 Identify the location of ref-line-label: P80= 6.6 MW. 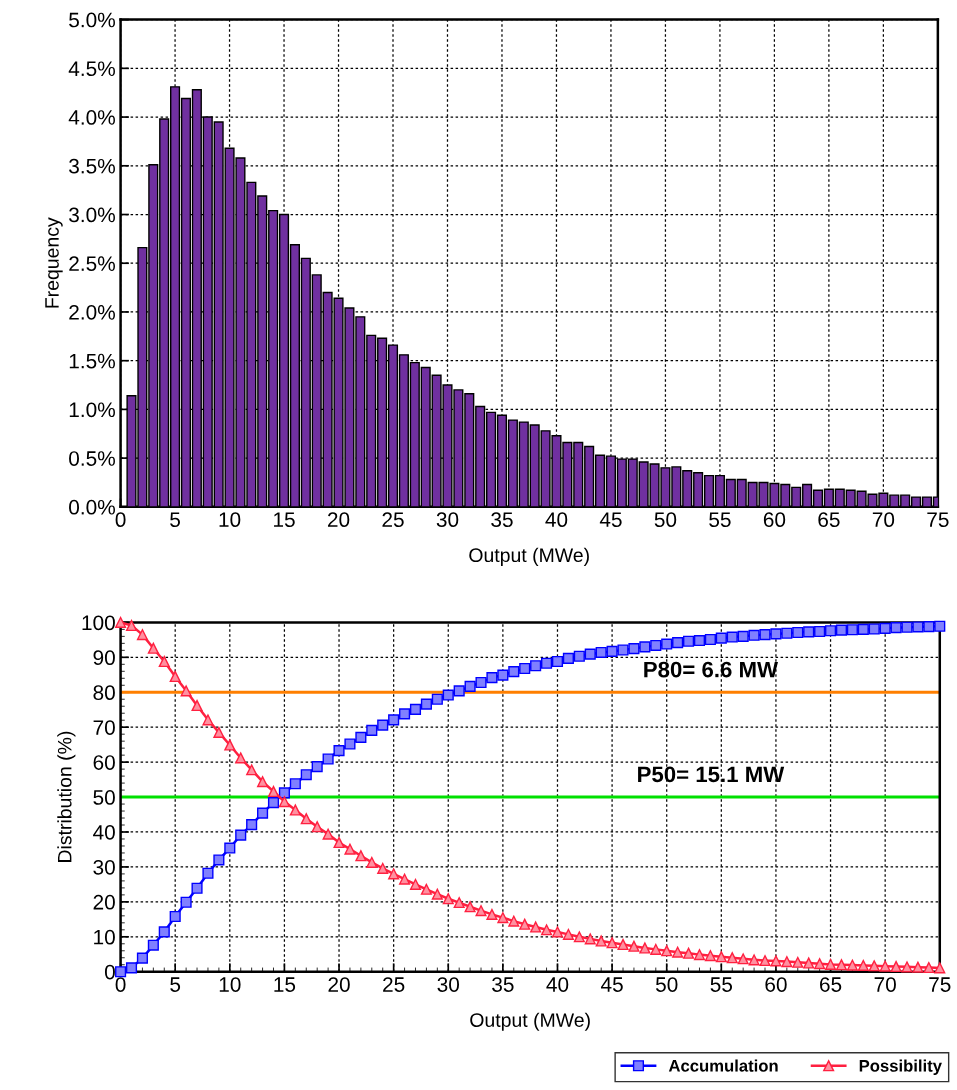
(711, 669).